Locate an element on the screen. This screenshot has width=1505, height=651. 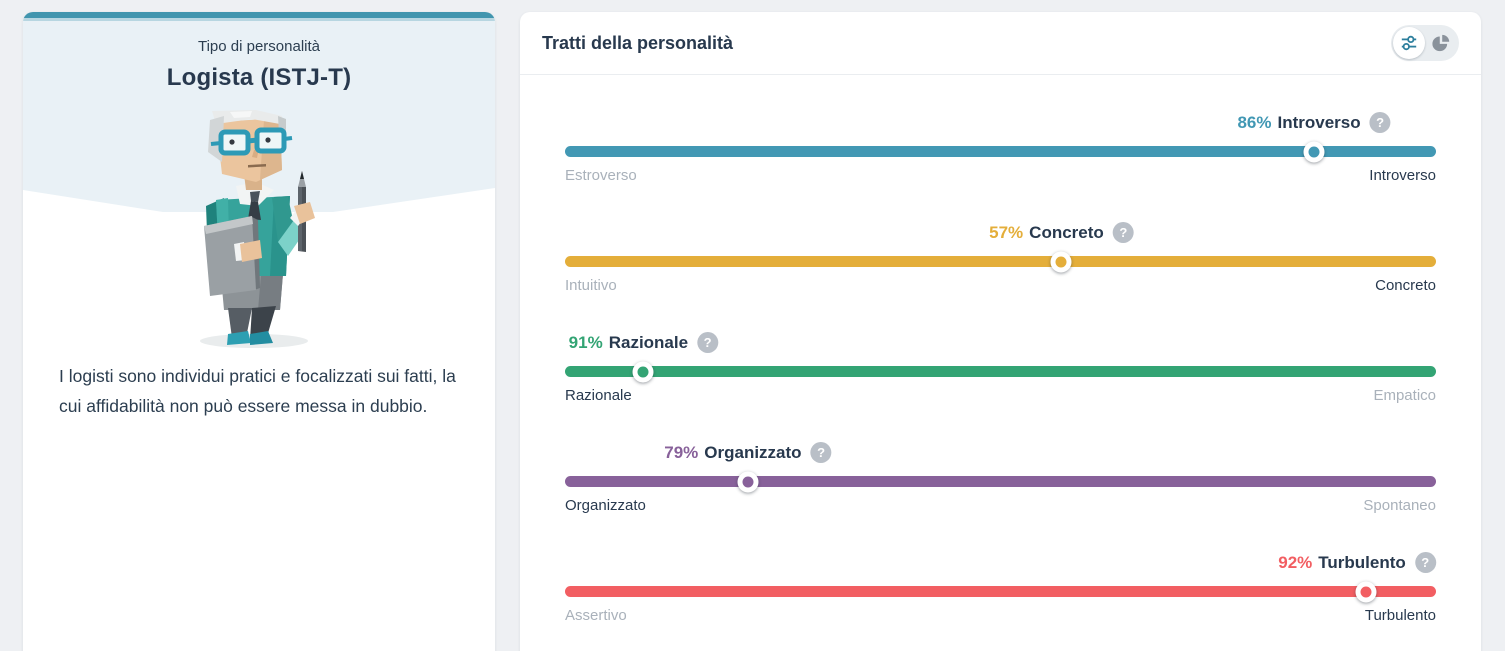
trait-name: Organizzato is located at coordinates (753, 452).